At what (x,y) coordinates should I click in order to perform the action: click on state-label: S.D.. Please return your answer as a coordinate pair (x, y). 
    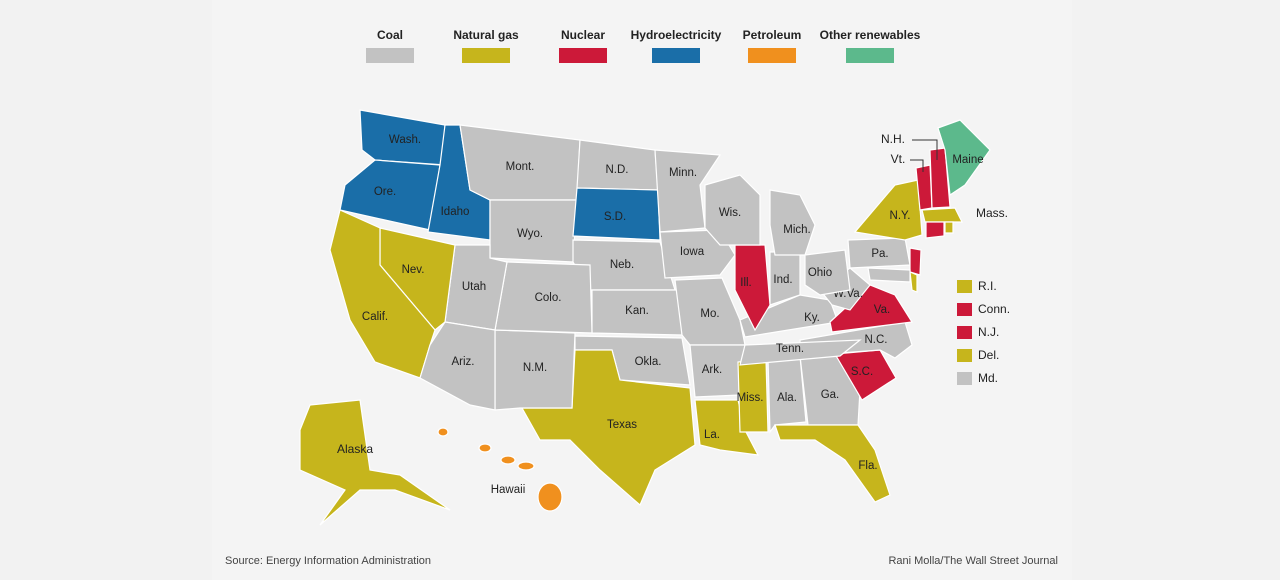
    Looking at the image, I should click on (615, 217).